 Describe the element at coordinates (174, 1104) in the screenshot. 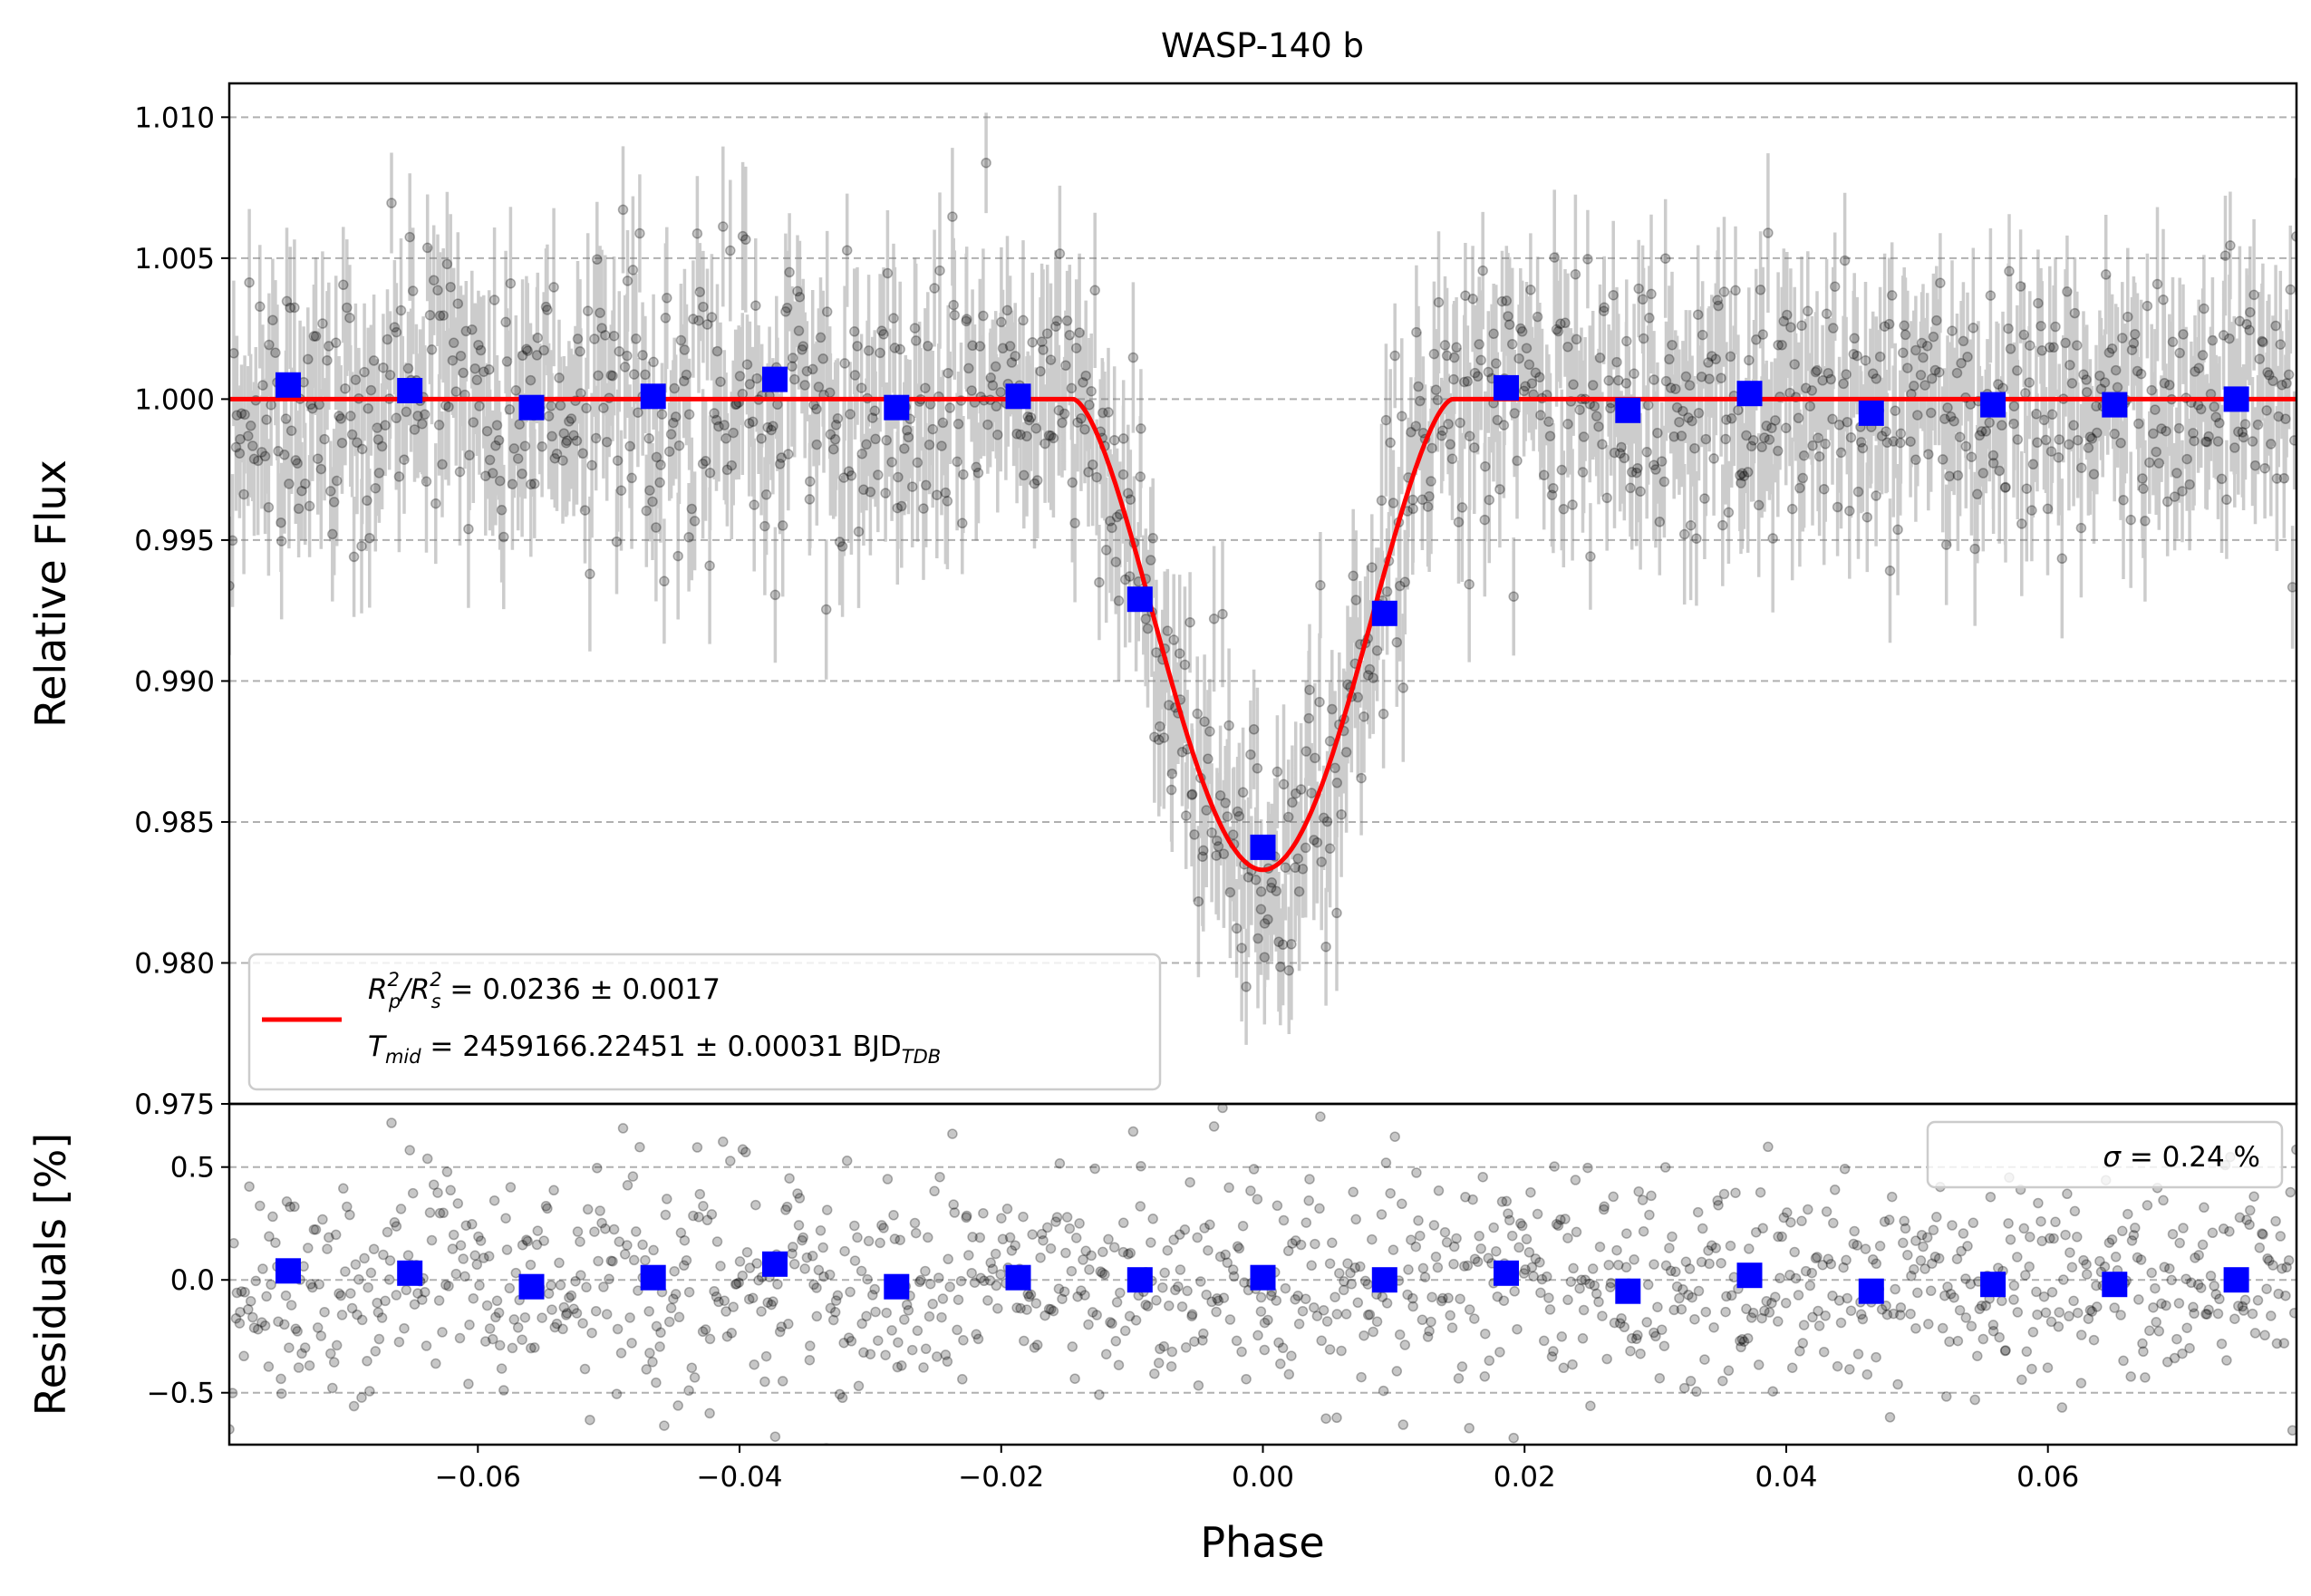

I see `flux-y-tick-label: 0.975` at that location.